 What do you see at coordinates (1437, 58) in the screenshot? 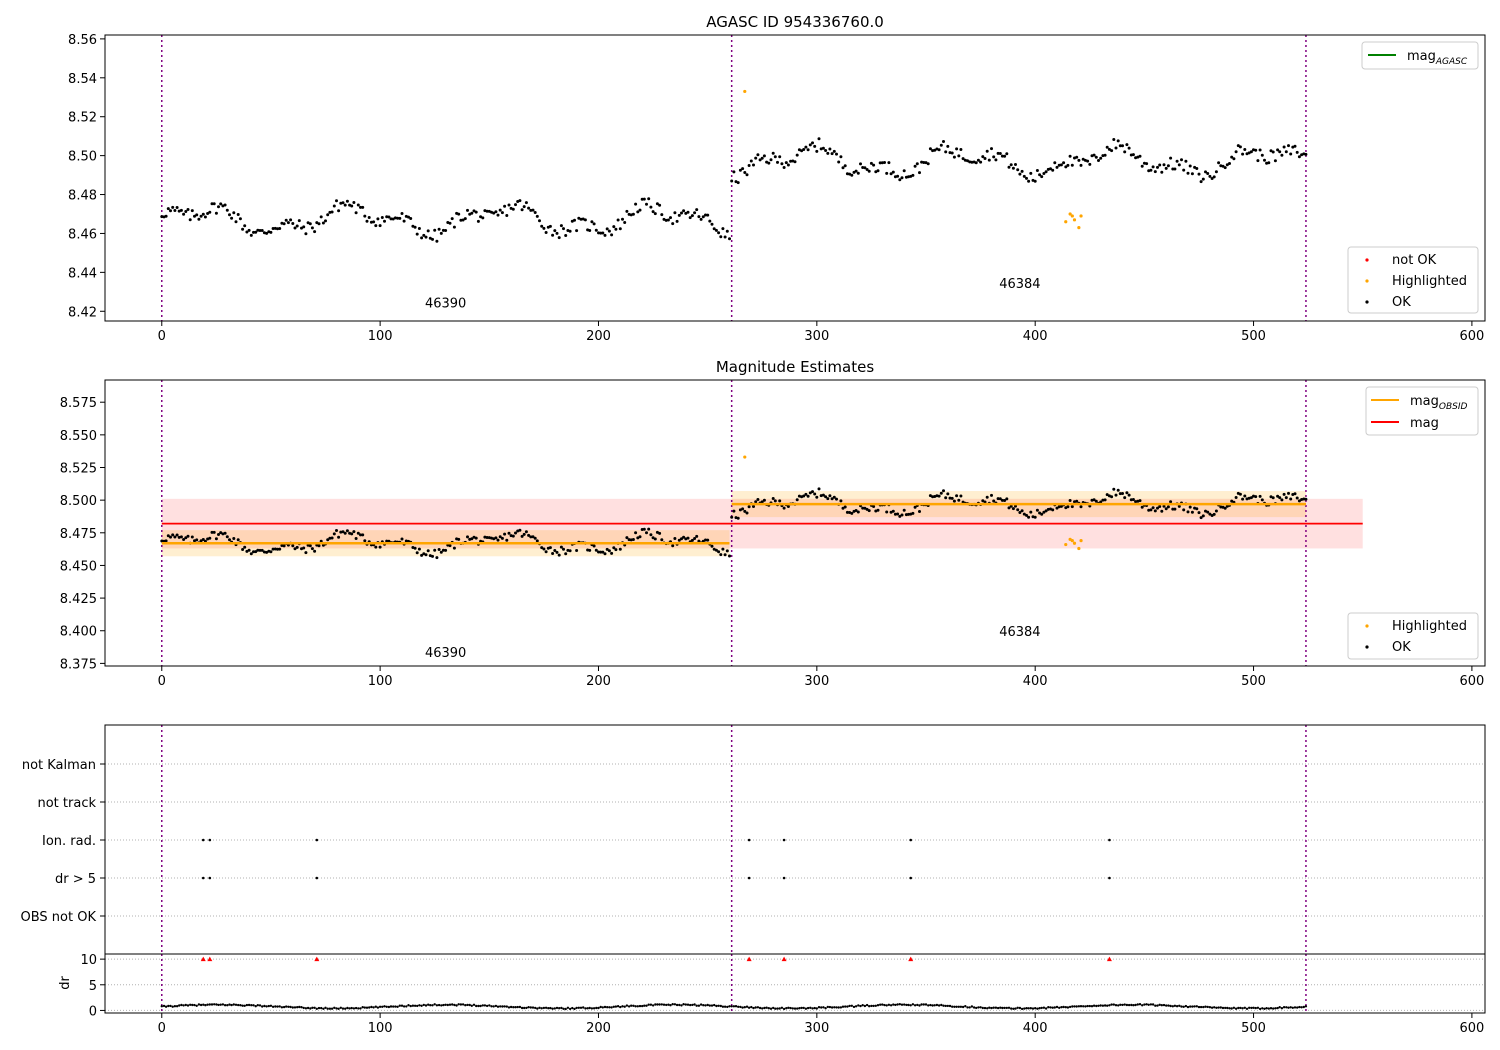
I see `legend-mag-agasc-label: magAGASC` at bounding box center [1437, 58].